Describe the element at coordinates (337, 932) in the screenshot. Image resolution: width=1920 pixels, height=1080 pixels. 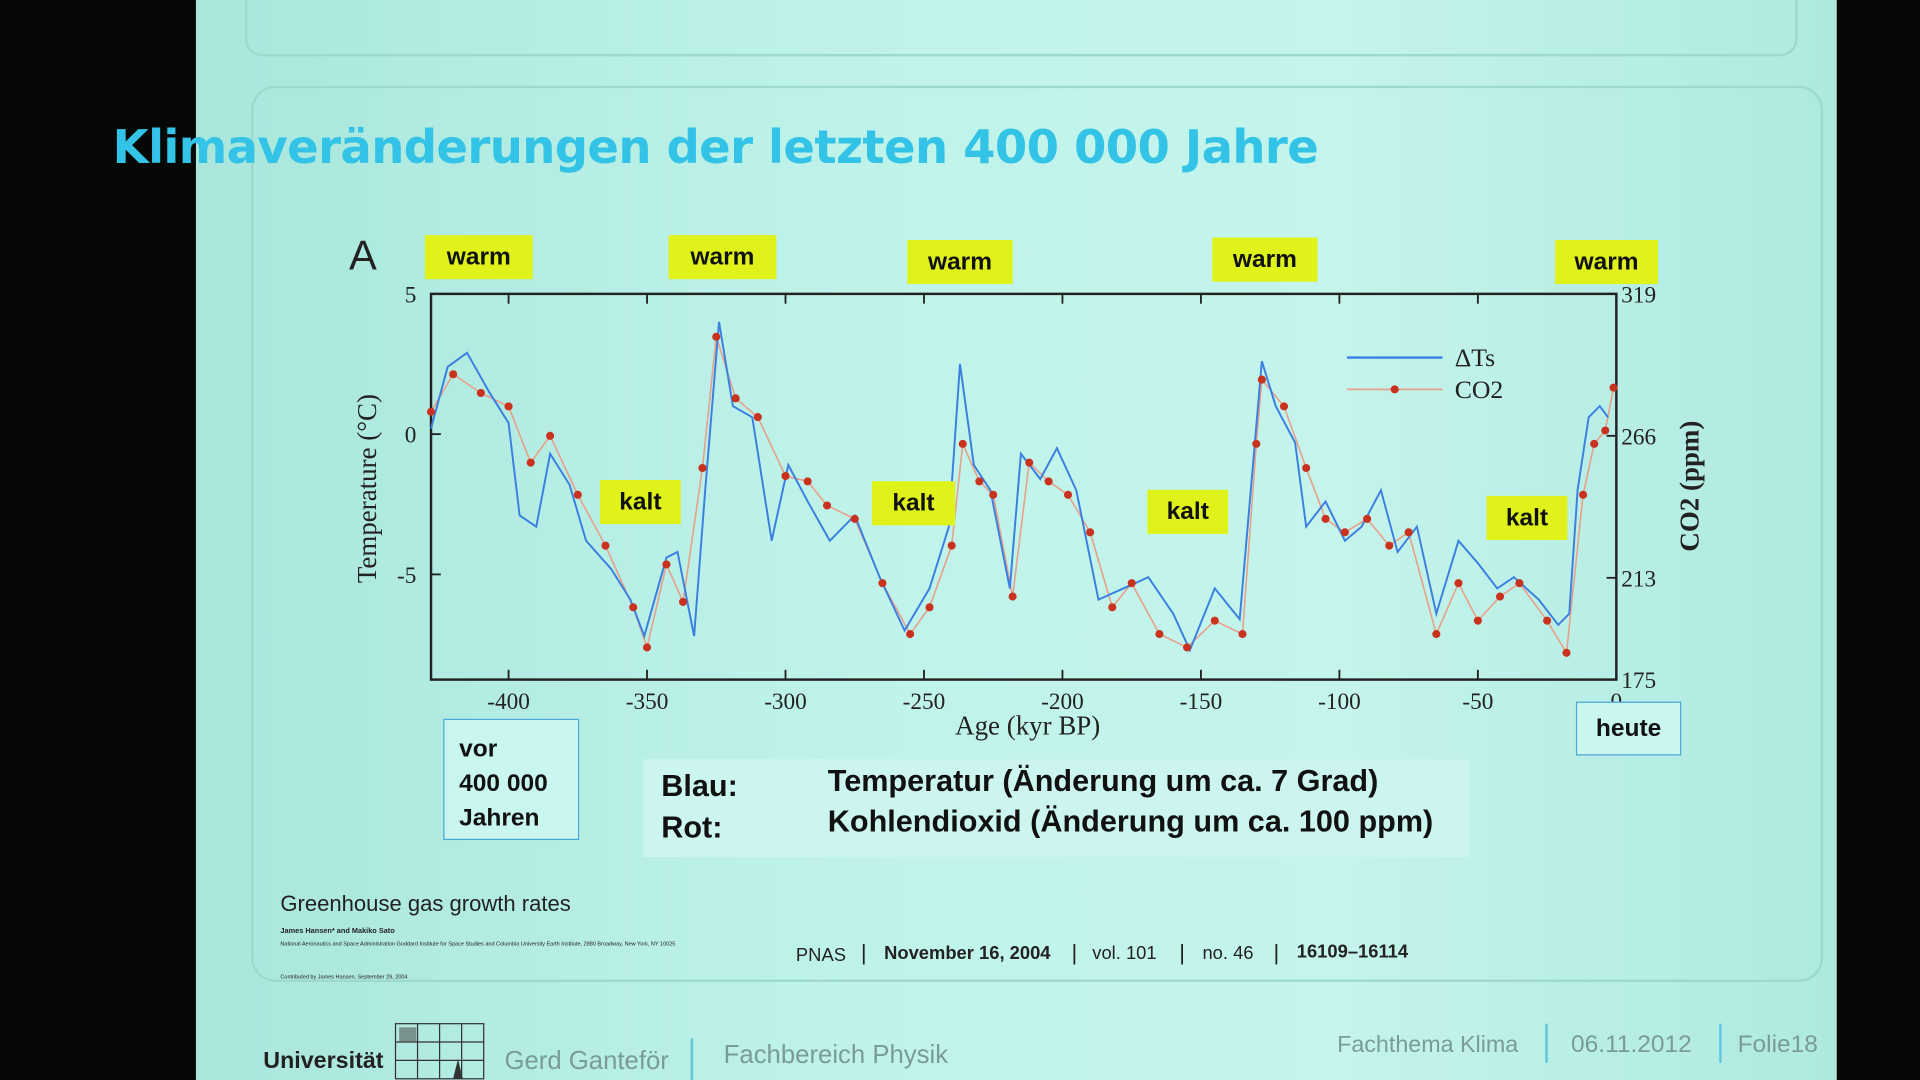
I see `citation-authors: James Hansen* and Makiko Sato` at that location.